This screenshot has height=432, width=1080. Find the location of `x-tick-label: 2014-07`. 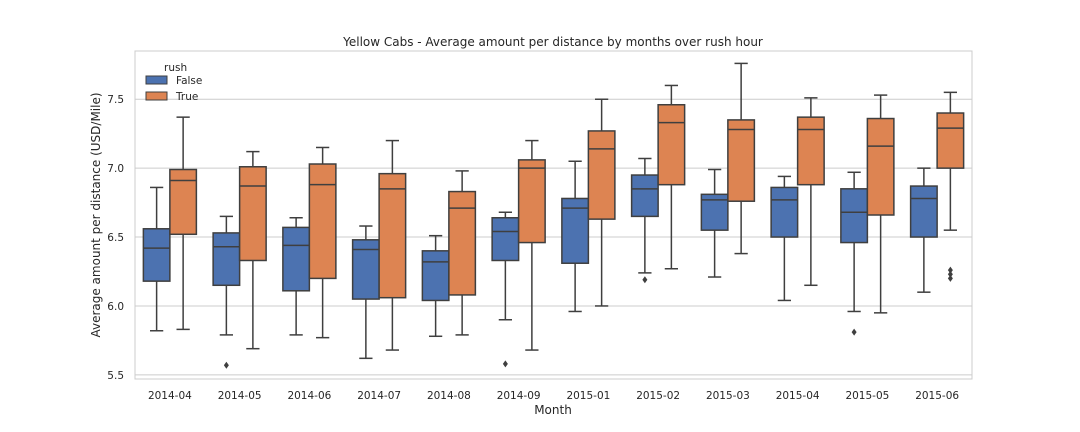

x-tick-label: 2014-07 is located at coordinates (379, 396).